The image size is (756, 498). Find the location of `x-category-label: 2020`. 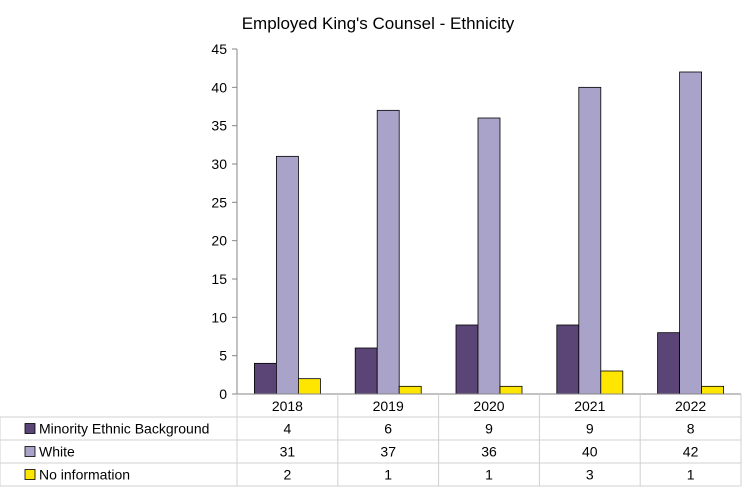

x-category-label: 2020 is located at coordinates (488, 406).